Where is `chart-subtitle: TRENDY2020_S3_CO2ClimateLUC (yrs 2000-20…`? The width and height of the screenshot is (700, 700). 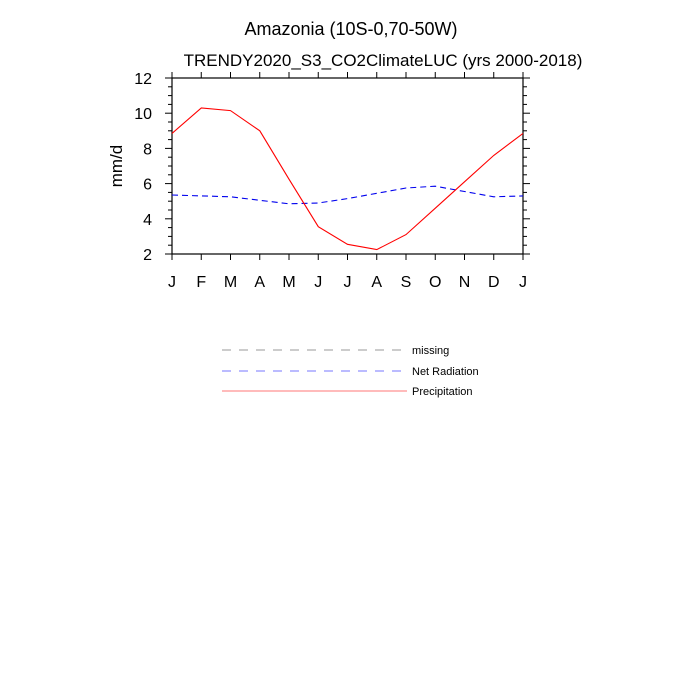
chart-subtitle: TRENDY2020_S3_CO2ClimateLUC (yrs 2000-20… is located at coordinates (383, 60).